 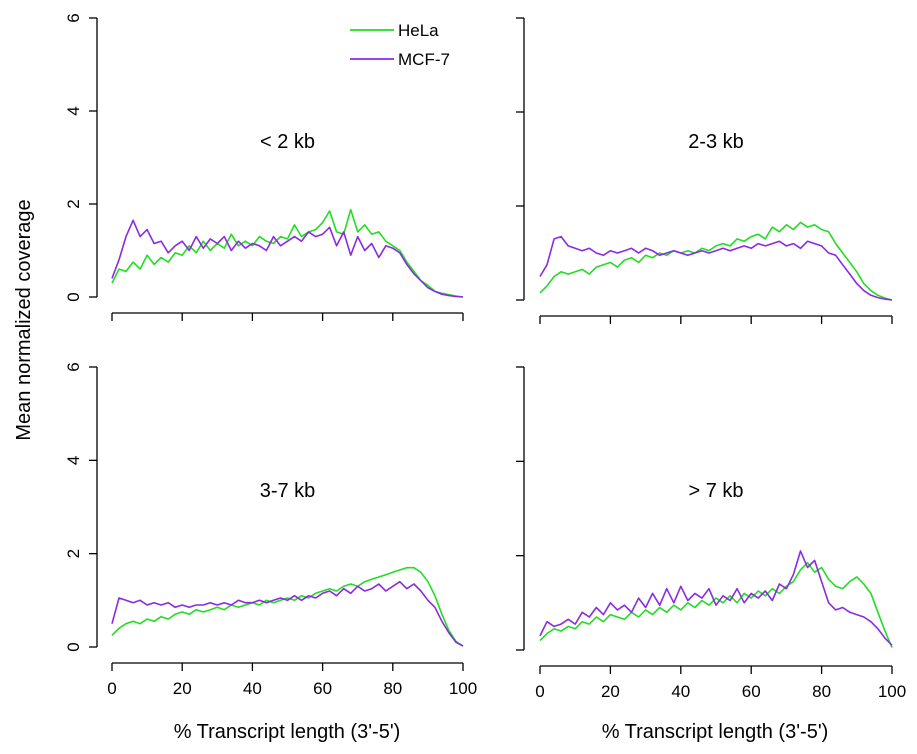 I want to click on legend: HeLa MCF-7, so click(x=400, y=45).